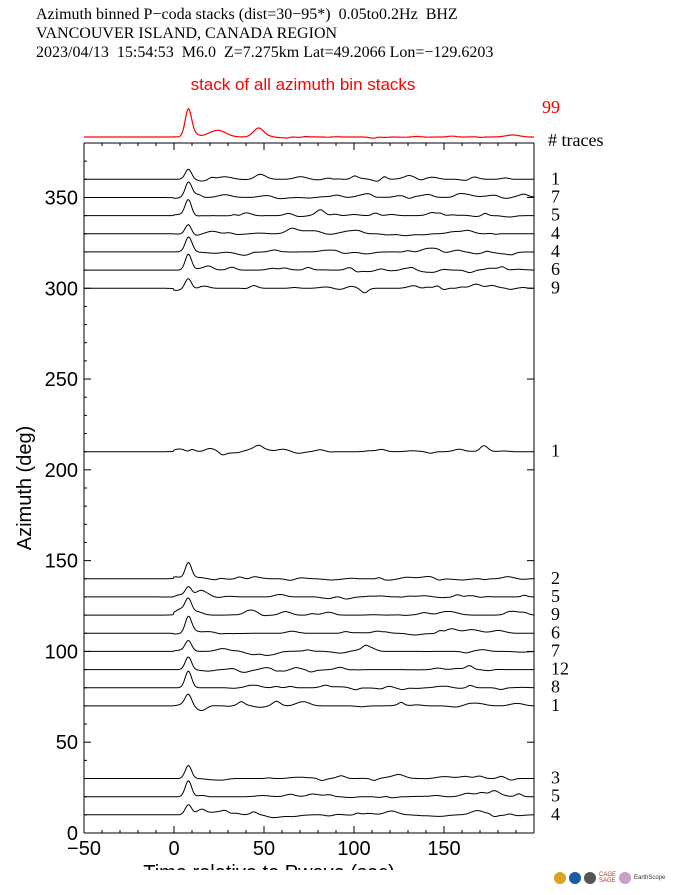 This screenshot has width=694, height=895. What do you see at coordinates (25, 488) in the screenshot?
I see `y-axis-label: Azimuth (deg)` at bounding box center [25, 488].